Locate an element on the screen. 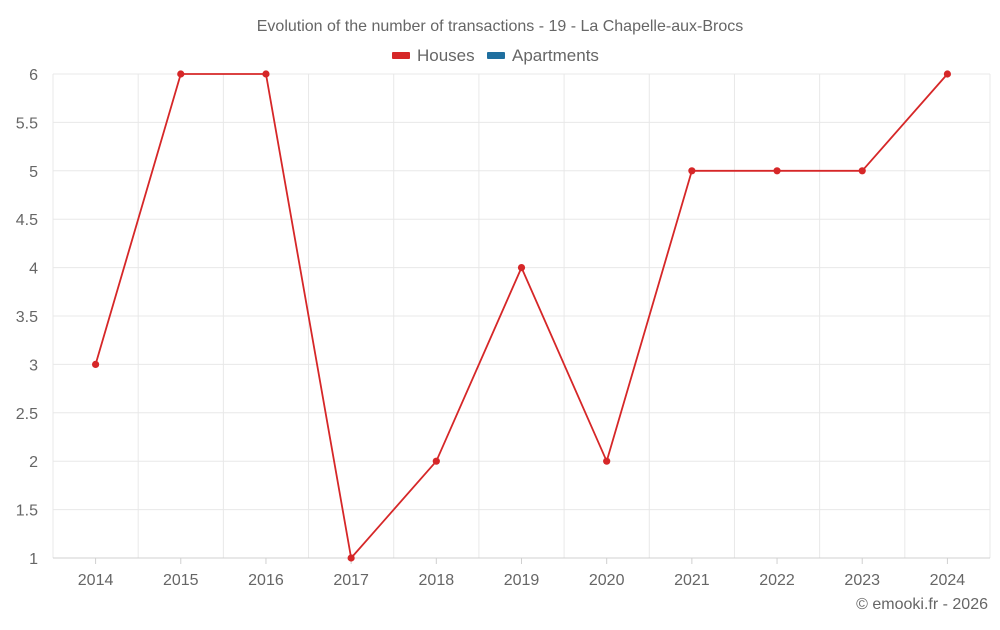 Image resolution: width=1000 pixels, height=630 pixels. y-tick-label: 1.5 is located at coordinates (27, 511).